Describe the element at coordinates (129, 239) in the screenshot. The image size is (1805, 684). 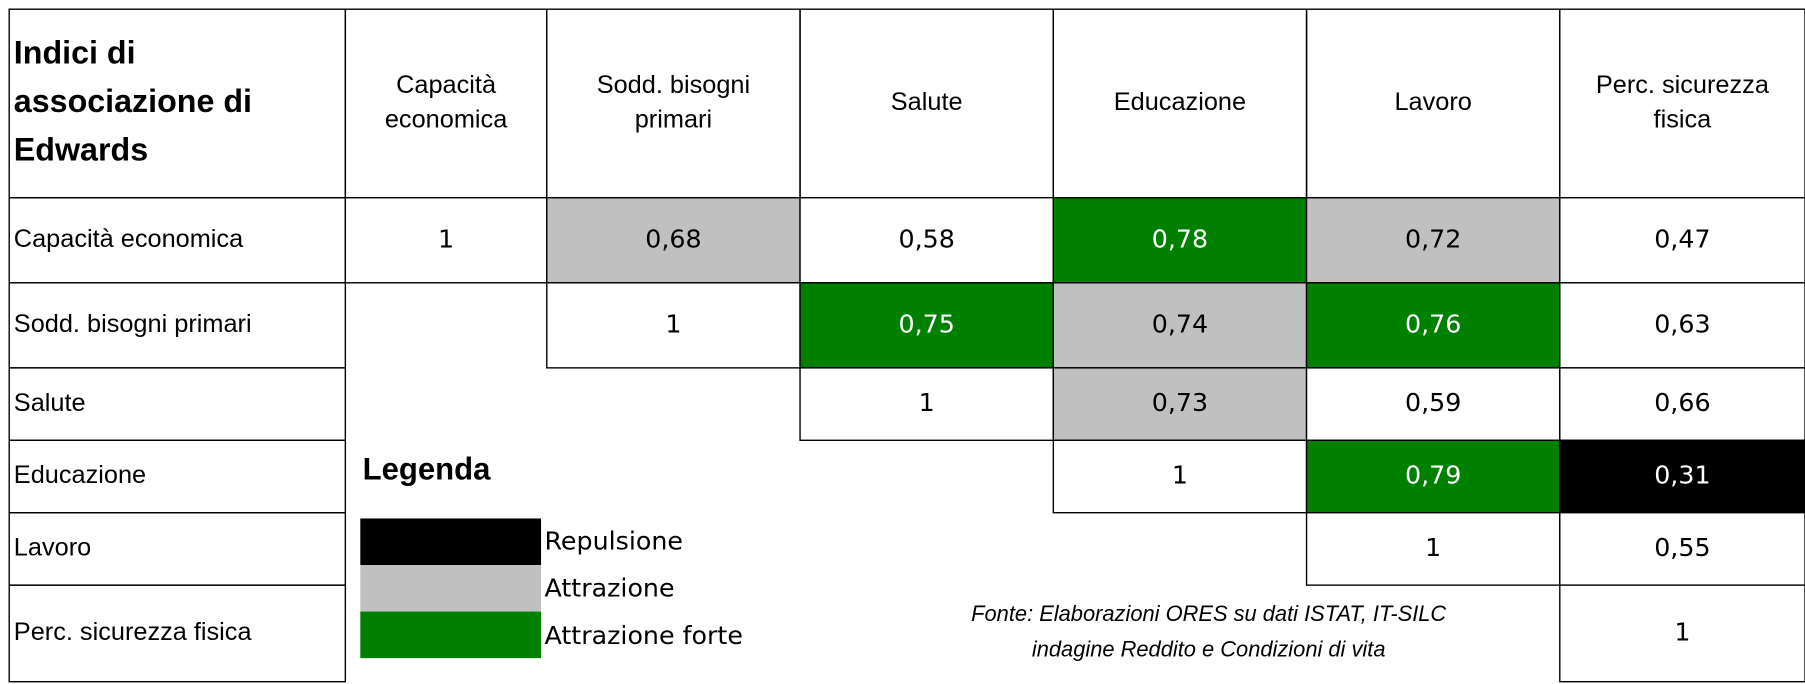
I see `row-label: Capacità economica` at that location.